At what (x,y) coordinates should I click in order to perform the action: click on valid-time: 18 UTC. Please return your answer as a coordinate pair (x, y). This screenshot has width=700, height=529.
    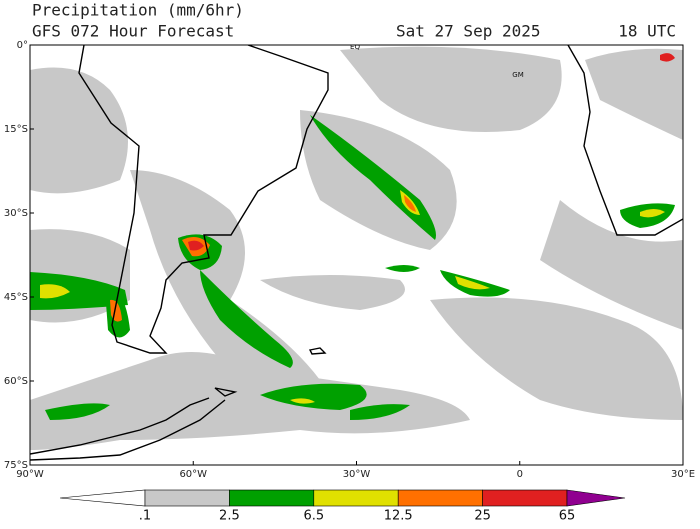
    Looking at the image, I should click on (647, 31).